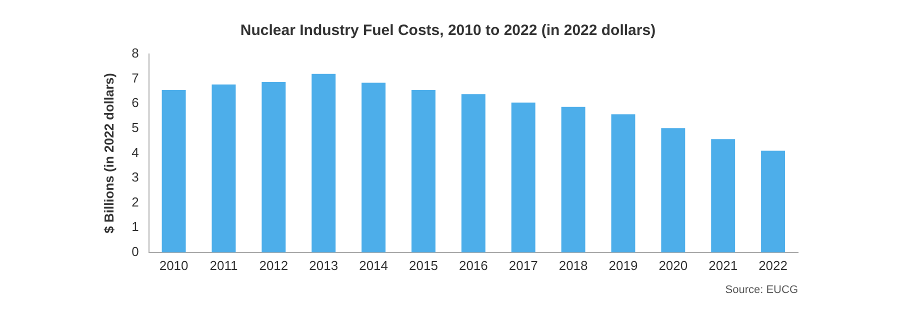 The image size is (906, 312). Describe the element at coordinates (135, 102) in the screenshot. I see `y-tick-label: 6` at that location.